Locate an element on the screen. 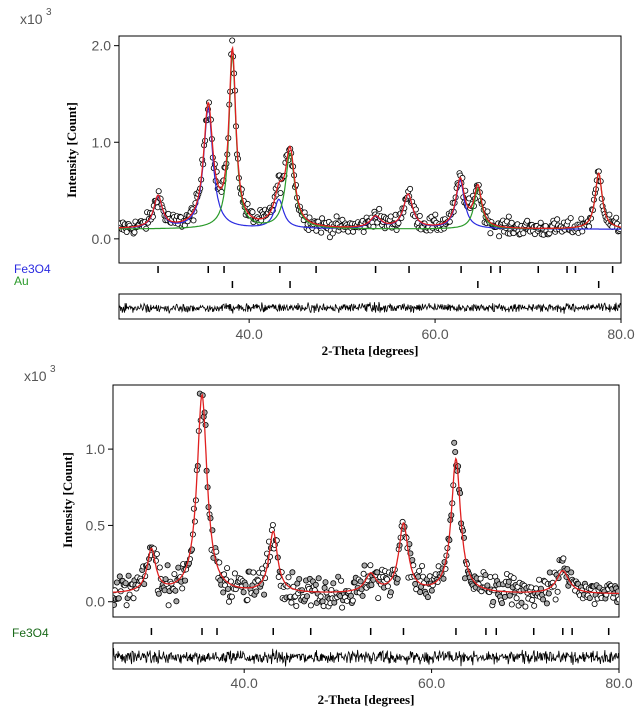  x-tick-label: 80.0 is located at coordinates (618, 683).